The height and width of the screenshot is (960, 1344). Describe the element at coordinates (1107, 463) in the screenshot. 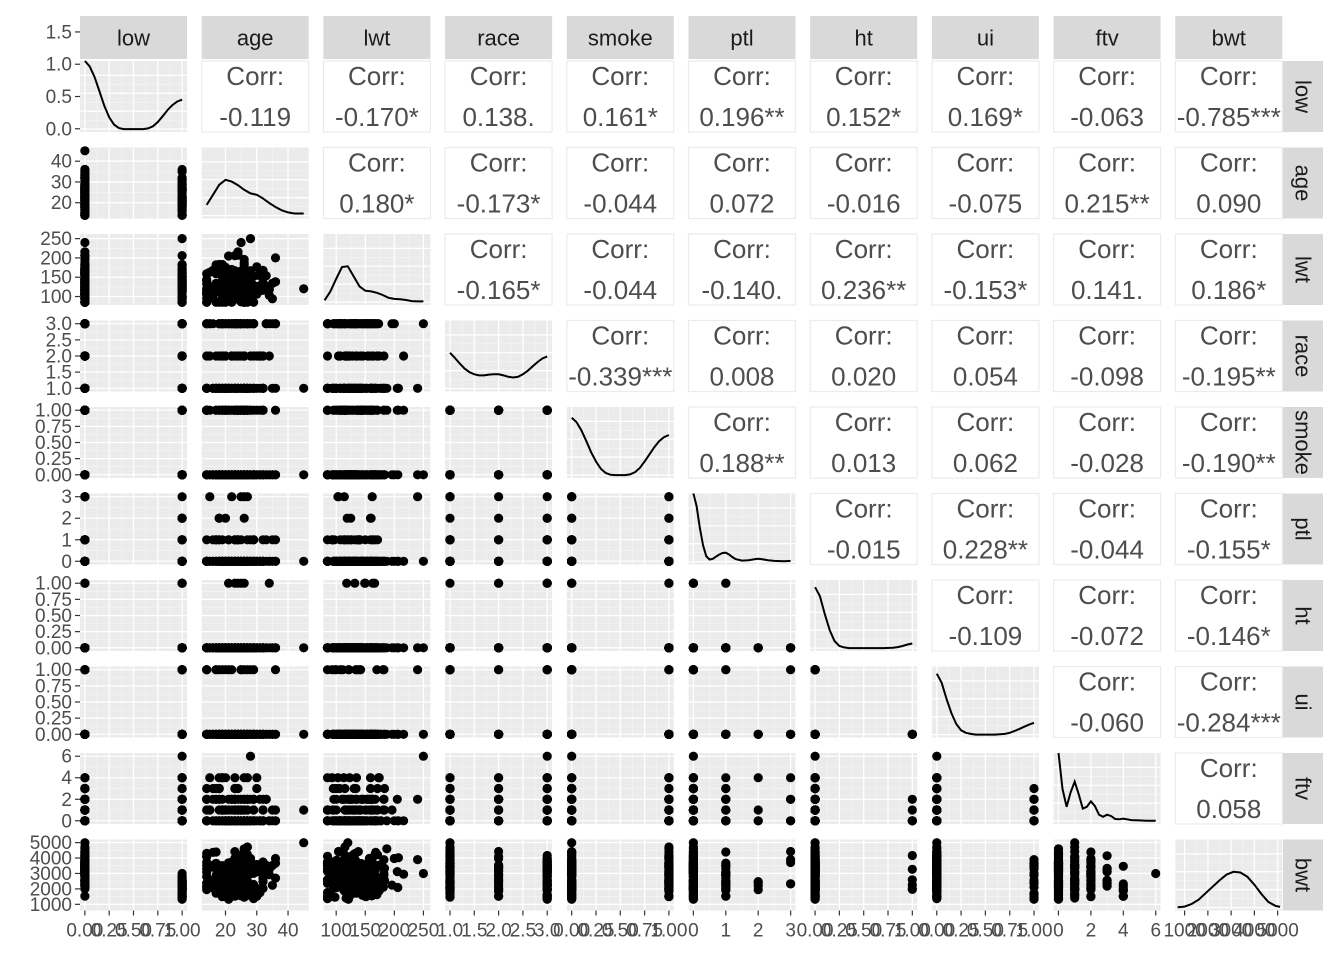

I see `corr-value: -0.028` at that location.